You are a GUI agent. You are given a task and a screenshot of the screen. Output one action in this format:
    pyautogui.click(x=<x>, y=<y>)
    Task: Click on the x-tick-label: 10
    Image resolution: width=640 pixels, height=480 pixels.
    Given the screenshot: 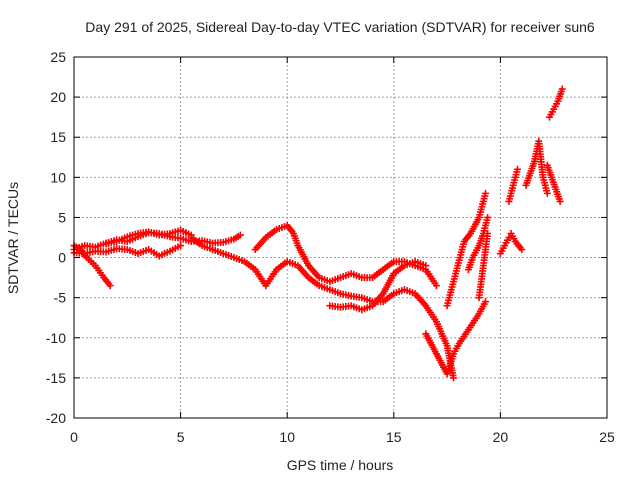 What is the action you would take?
    pyautogui.click(x=287, y=437)
    